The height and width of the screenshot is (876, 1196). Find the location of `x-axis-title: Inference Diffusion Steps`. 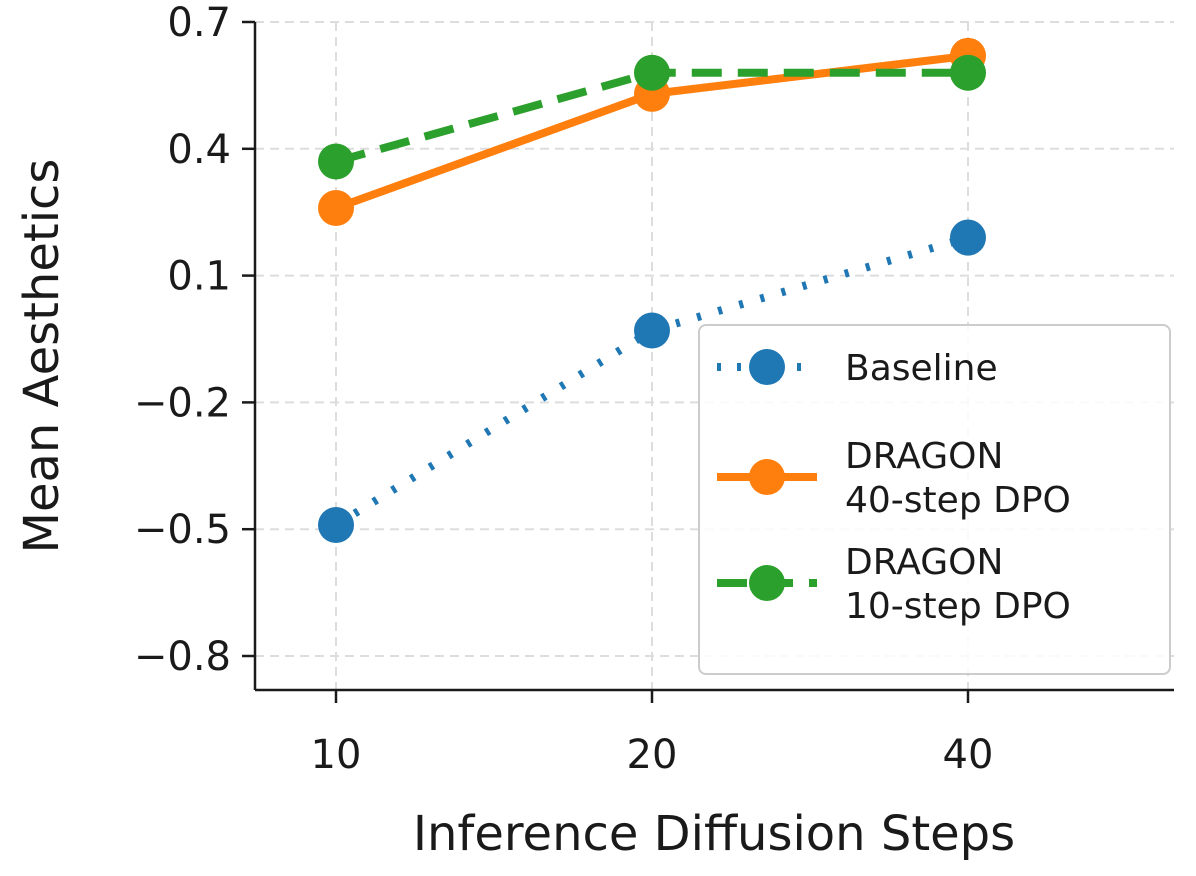

x-axis-title: Inference Diffusion Steps is located at coordinates (714, 834).